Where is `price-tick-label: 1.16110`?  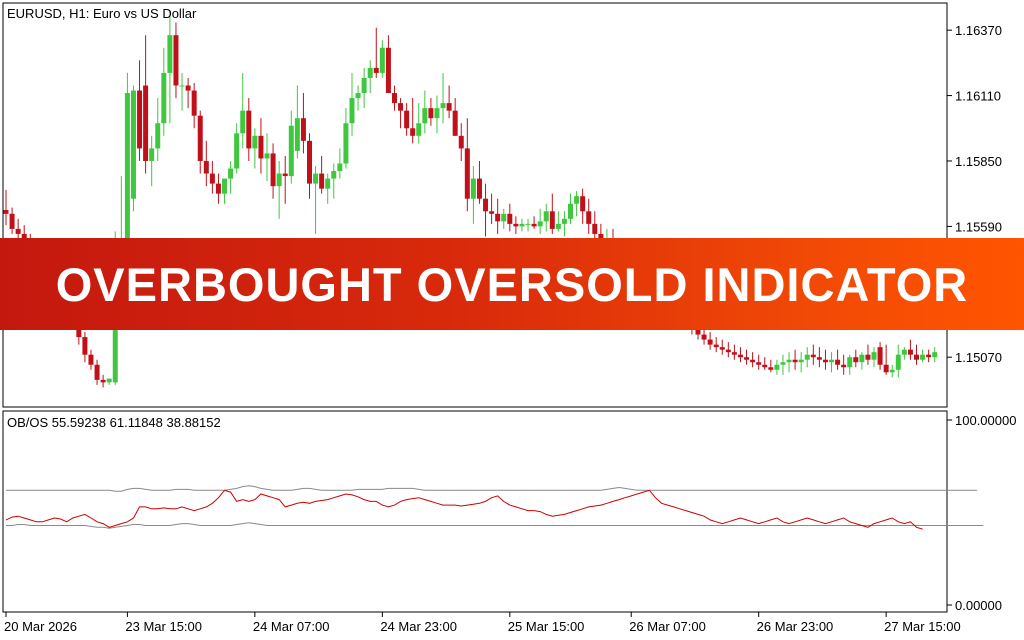 price-tick-label: 1.16110 is located at coordinates (978, 96).